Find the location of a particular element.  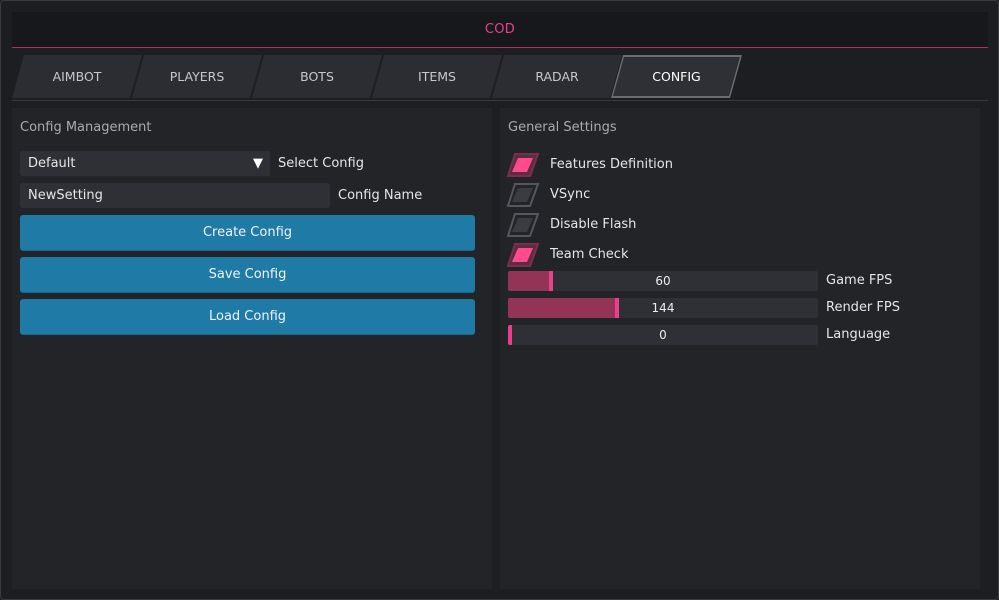

slider-language: 0 is located at coordinates (663, 335).